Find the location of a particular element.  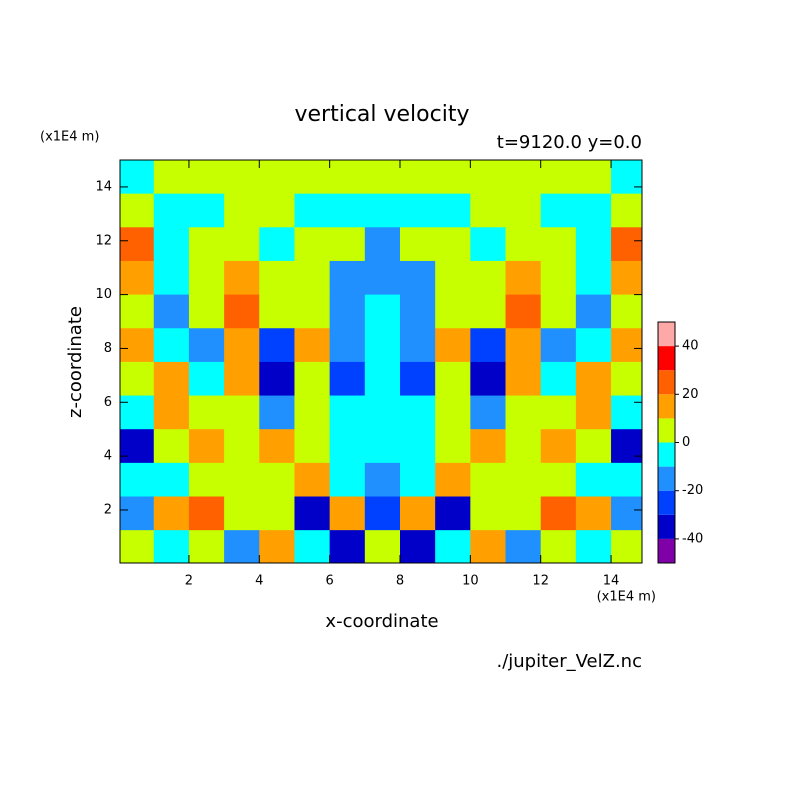

x-tick-label: 10 is located at coordinates (470, 581).